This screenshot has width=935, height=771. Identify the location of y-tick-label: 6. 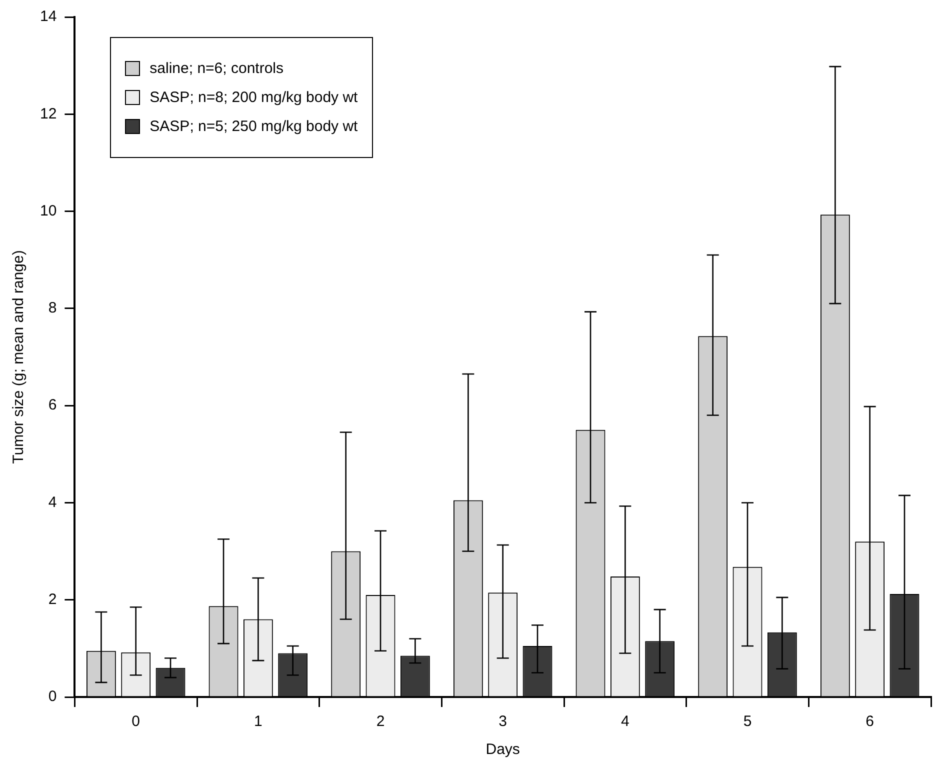
(52, 405).